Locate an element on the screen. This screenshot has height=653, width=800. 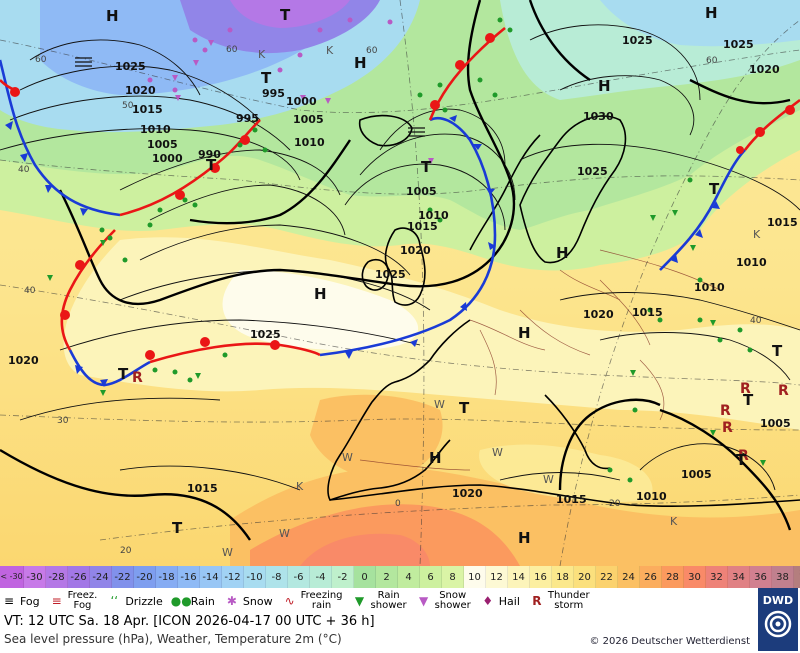
legend-hail: ♦ Hail is located at coordinates (503, 601).